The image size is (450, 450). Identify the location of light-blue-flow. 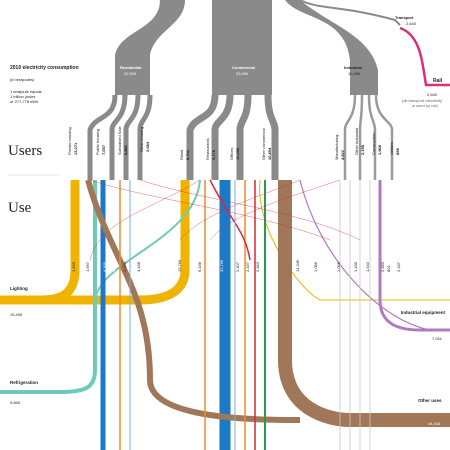
(182, 315).